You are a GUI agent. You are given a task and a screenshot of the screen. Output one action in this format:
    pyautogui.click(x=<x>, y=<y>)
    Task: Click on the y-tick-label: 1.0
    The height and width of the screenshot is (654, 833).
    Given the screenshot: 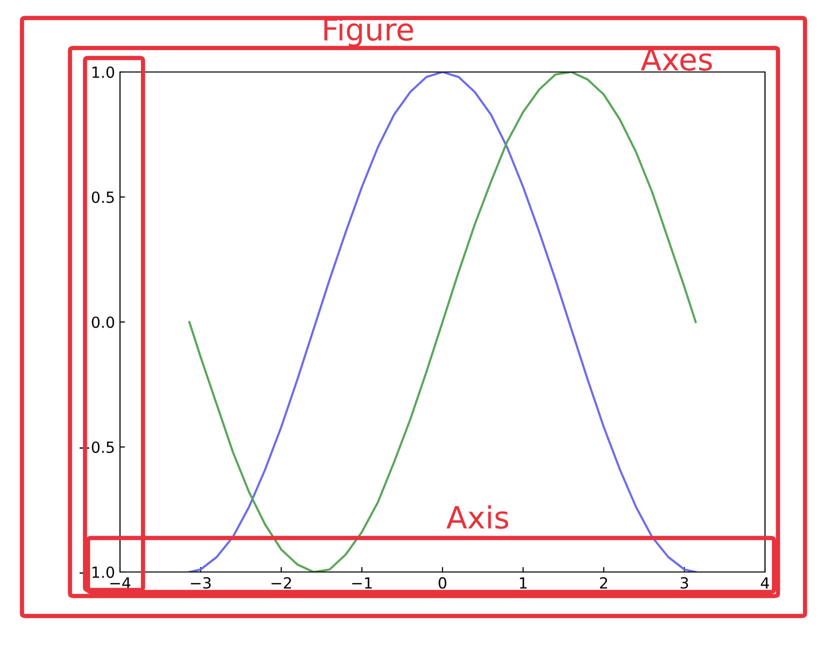 What is the action you would take?
    pyautogui.click(x=103, y=72)
    